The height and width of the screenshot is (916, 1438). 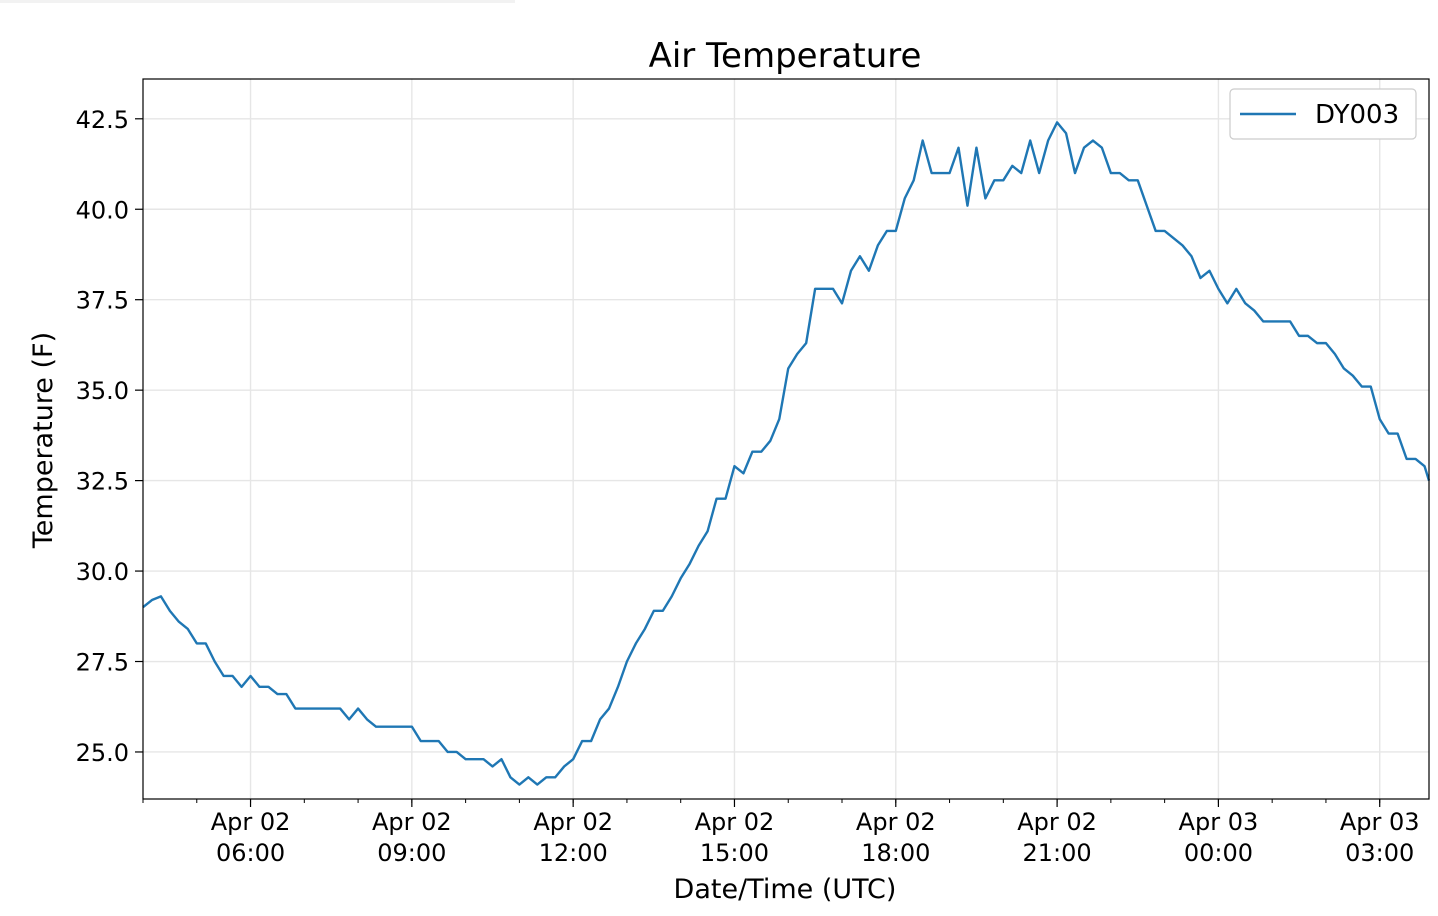 I want to click on y-tick-label: 27.5, so click(x=102, y=663).